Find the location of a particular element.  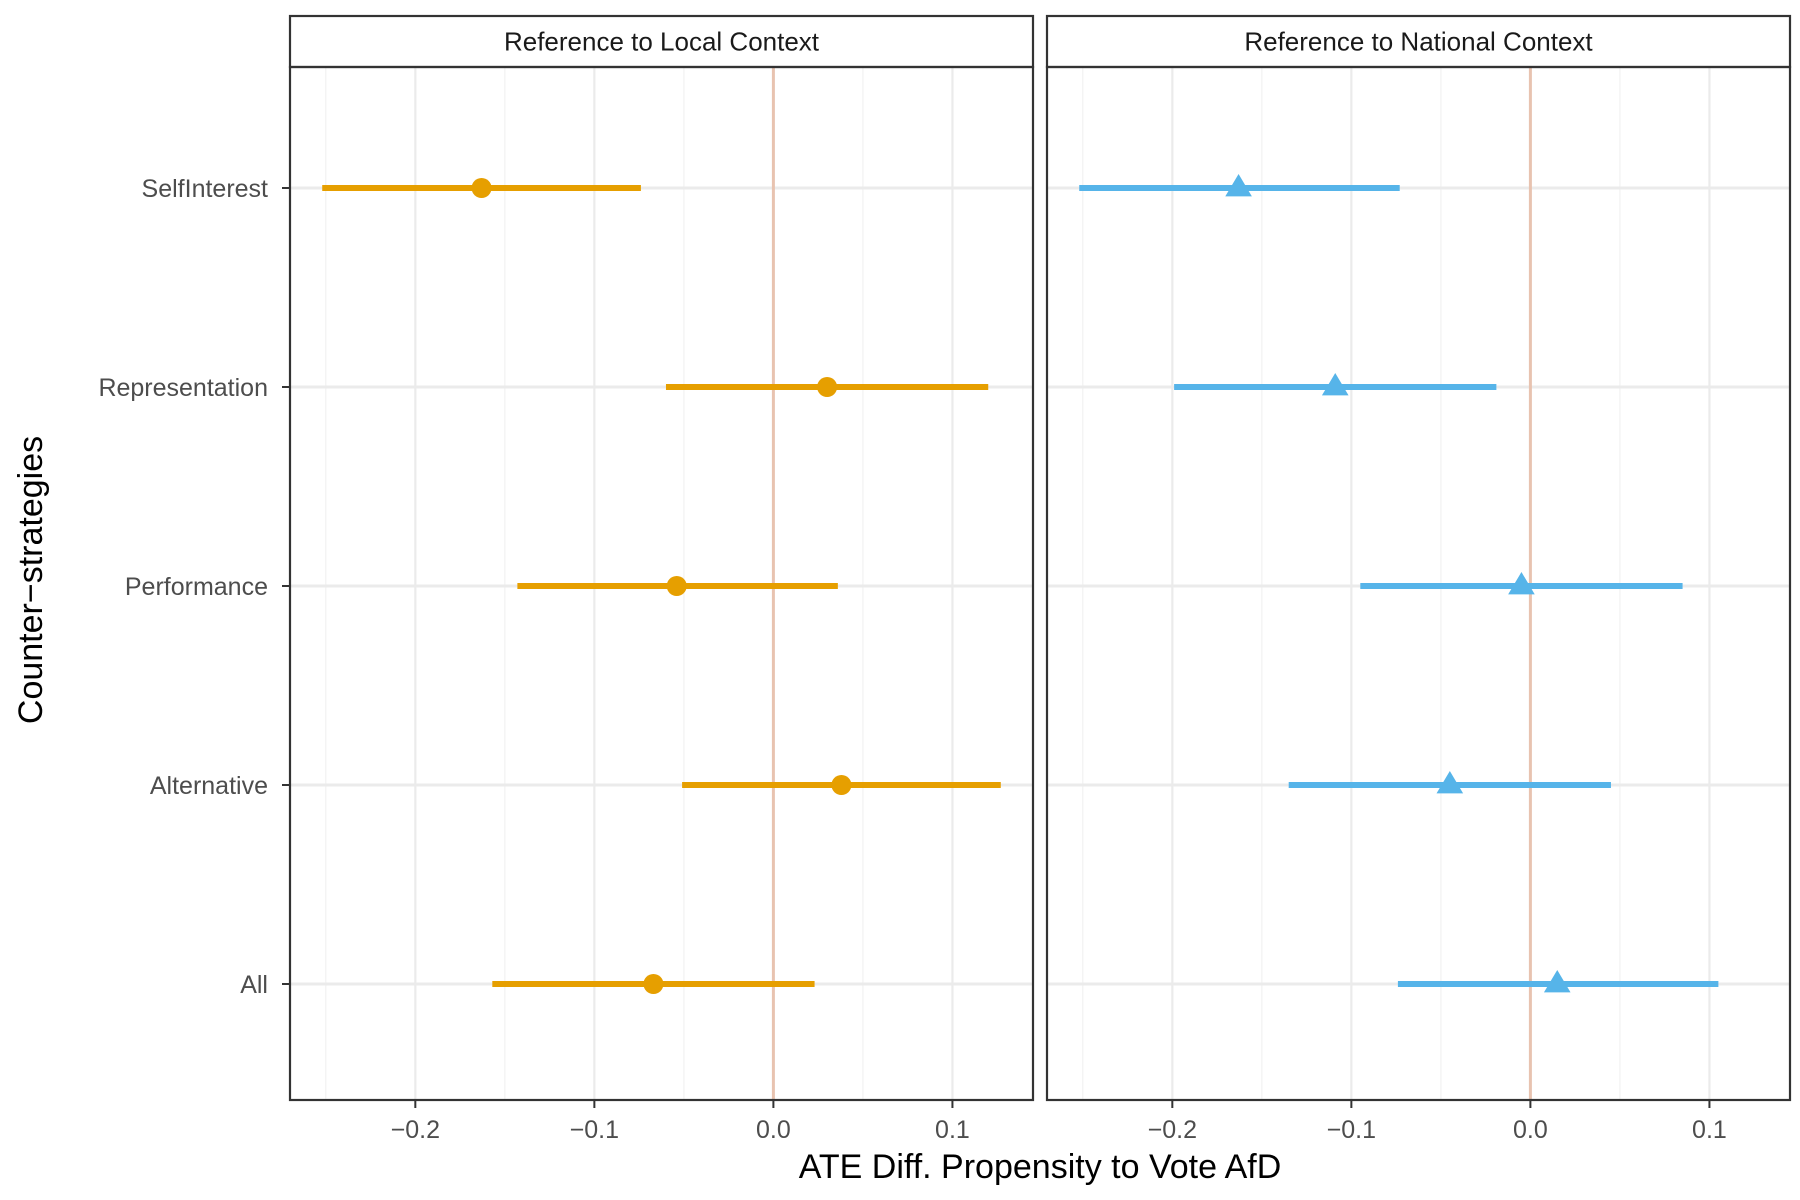

y-tick-label-performance: Performance is located at coordinates (196, 587).